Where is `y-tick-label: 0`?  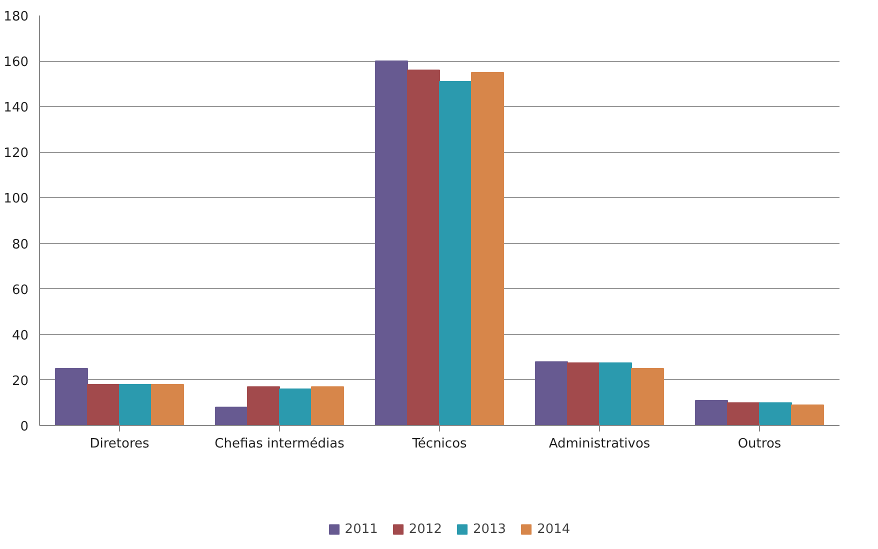
y-tick-label: 0 is located at coordinates (24, 427).